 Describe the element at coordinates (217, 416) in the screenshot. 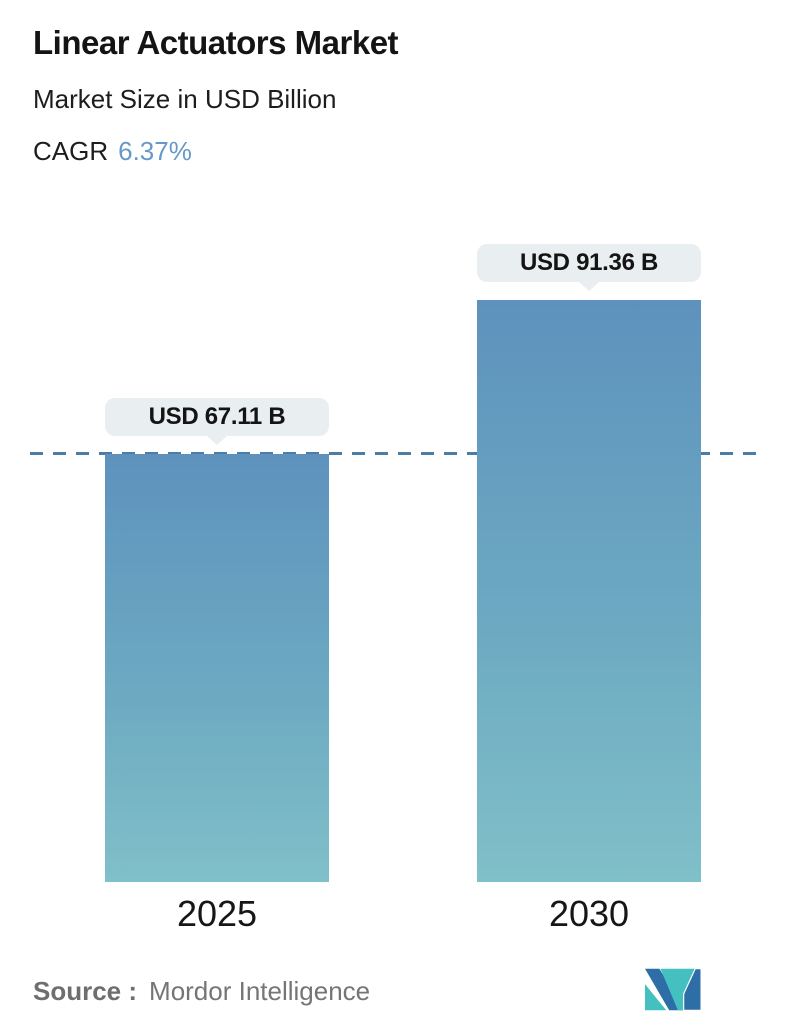

I see `value-badge-label: USD 67.11 B` at that location.